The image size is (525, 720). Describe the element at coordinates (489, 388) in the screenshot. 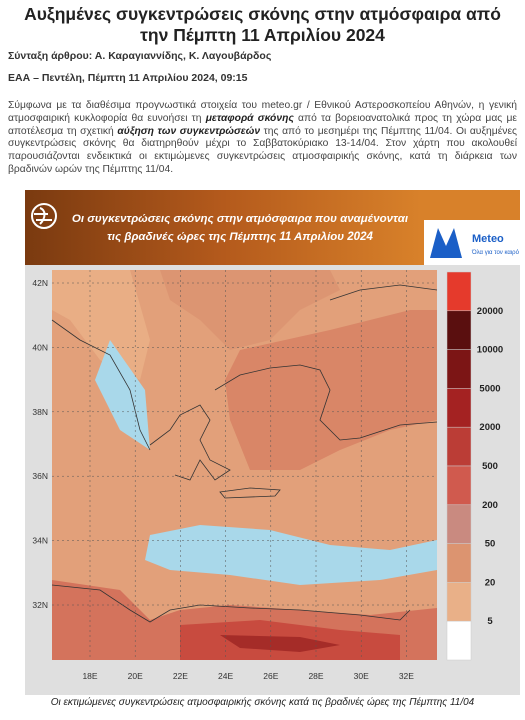

I see `legend-label: 5000` at that location.